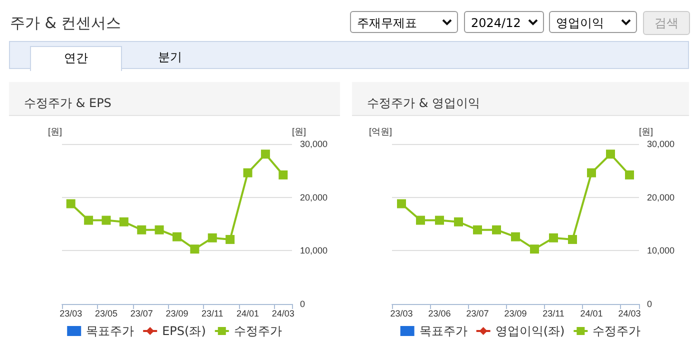  I want to click on x-tick-label: 23/05, so click(106, 313).